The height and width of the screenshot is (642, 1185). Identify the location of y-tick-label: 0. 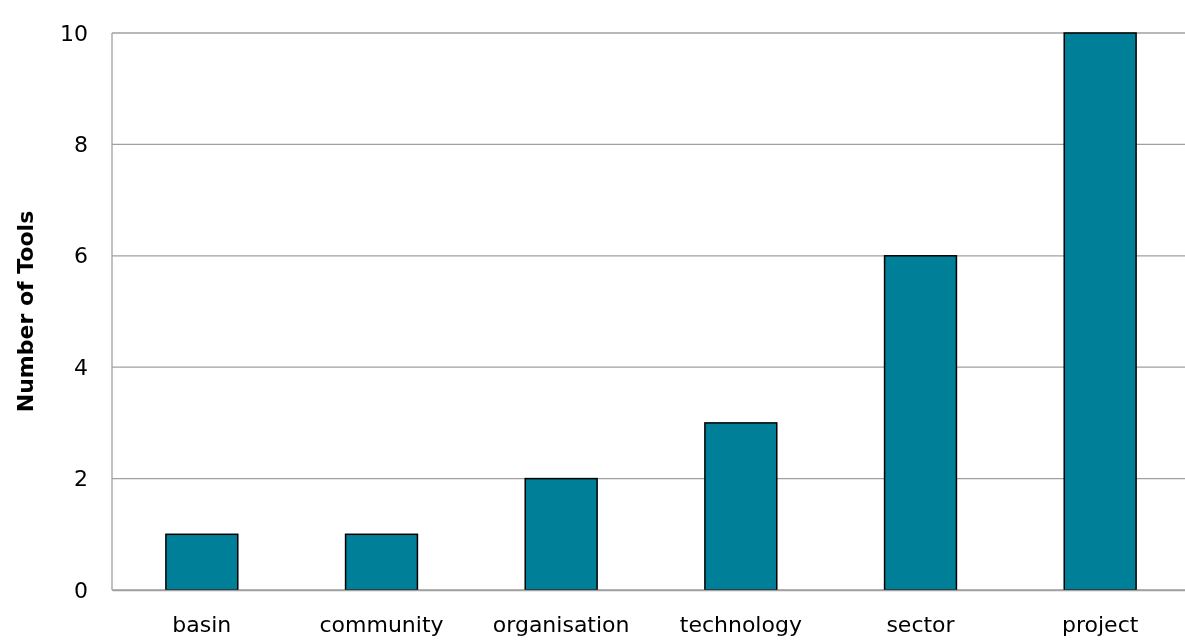
(81, 590).